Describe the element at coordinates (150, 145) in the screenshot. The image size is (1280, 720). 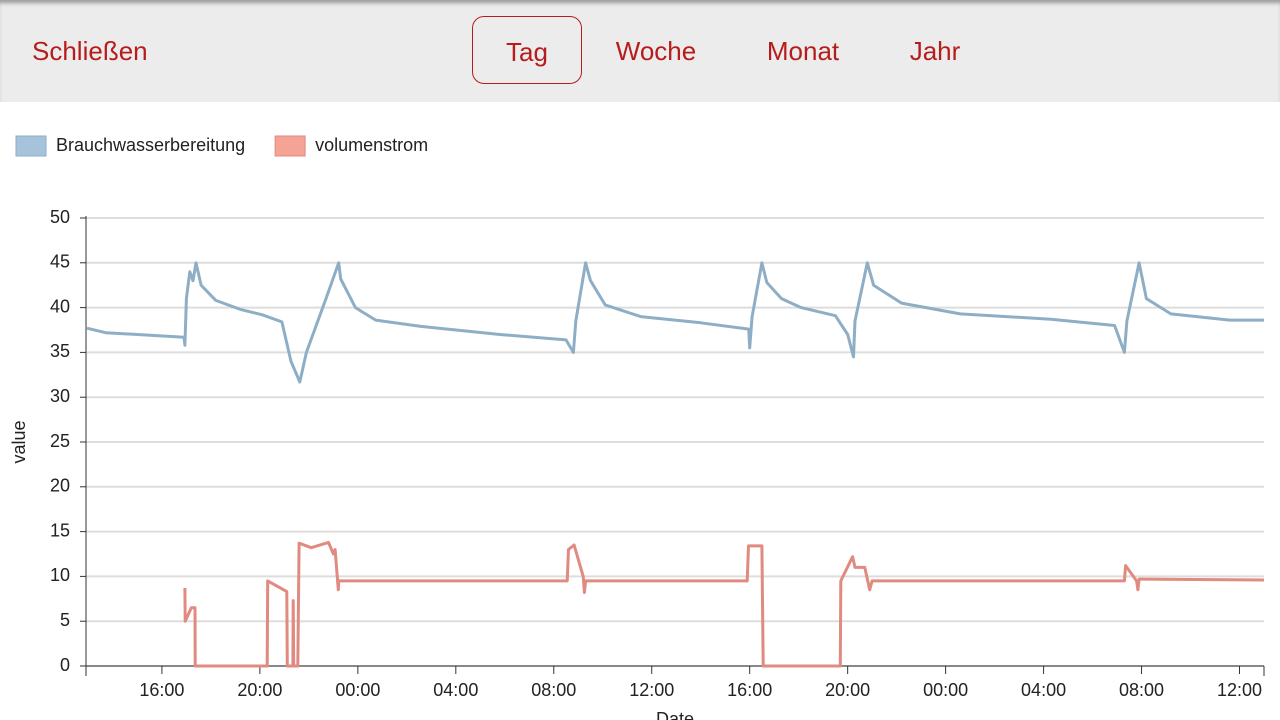
I see `legend-label: Brauchwasserbereitung` at that location.